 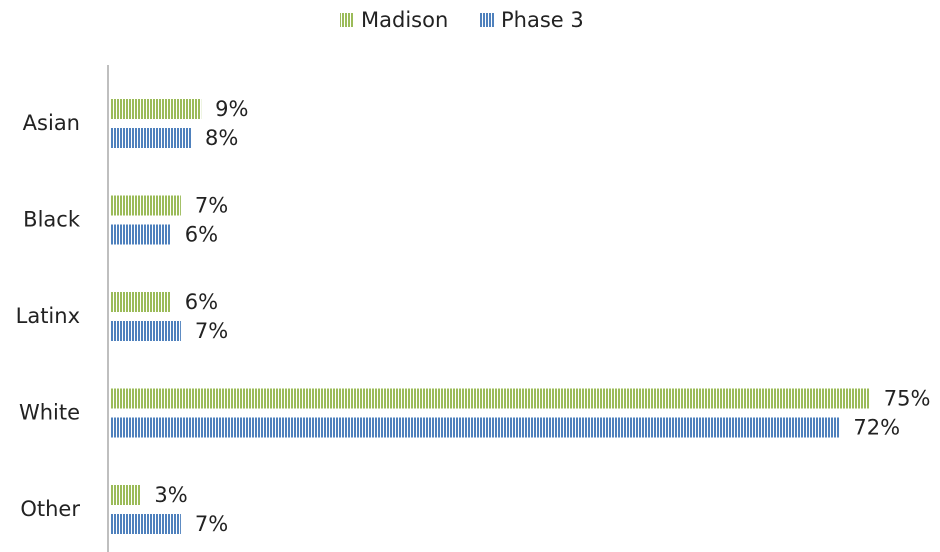 I want to click on value-label: 3%, so click(x=170, y=495).